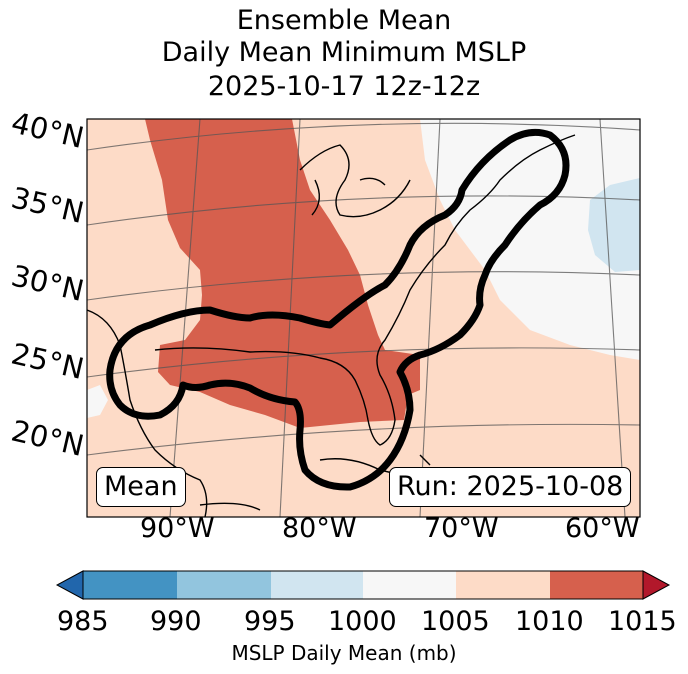  I want to click on field-1000-1005-west, so click(97, 401).